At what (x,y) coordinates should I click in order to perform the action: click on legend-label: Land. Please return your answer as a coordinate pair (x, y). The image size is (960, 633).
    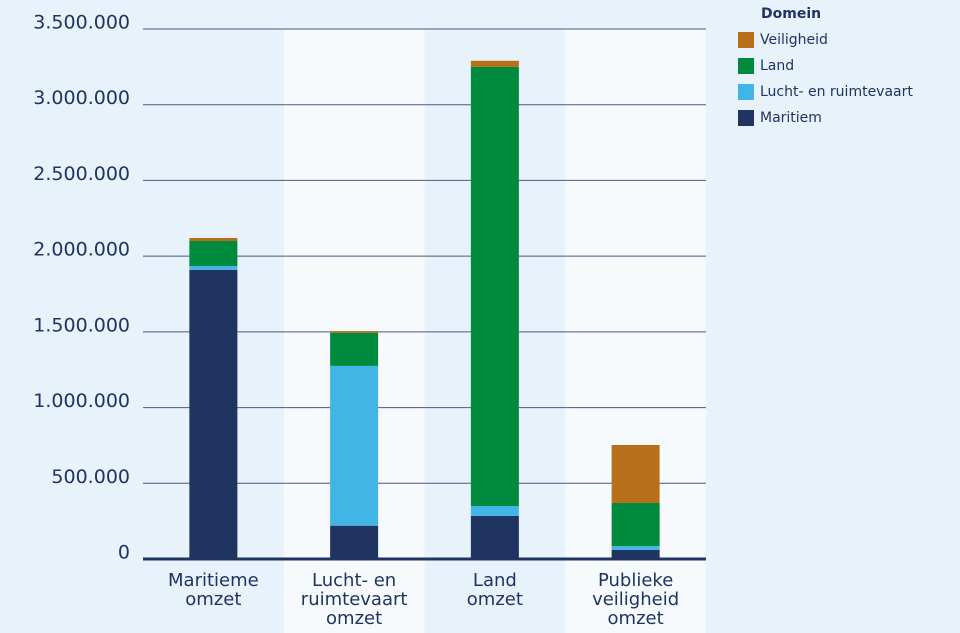
    Looking at the image, I should click on (777, 66).